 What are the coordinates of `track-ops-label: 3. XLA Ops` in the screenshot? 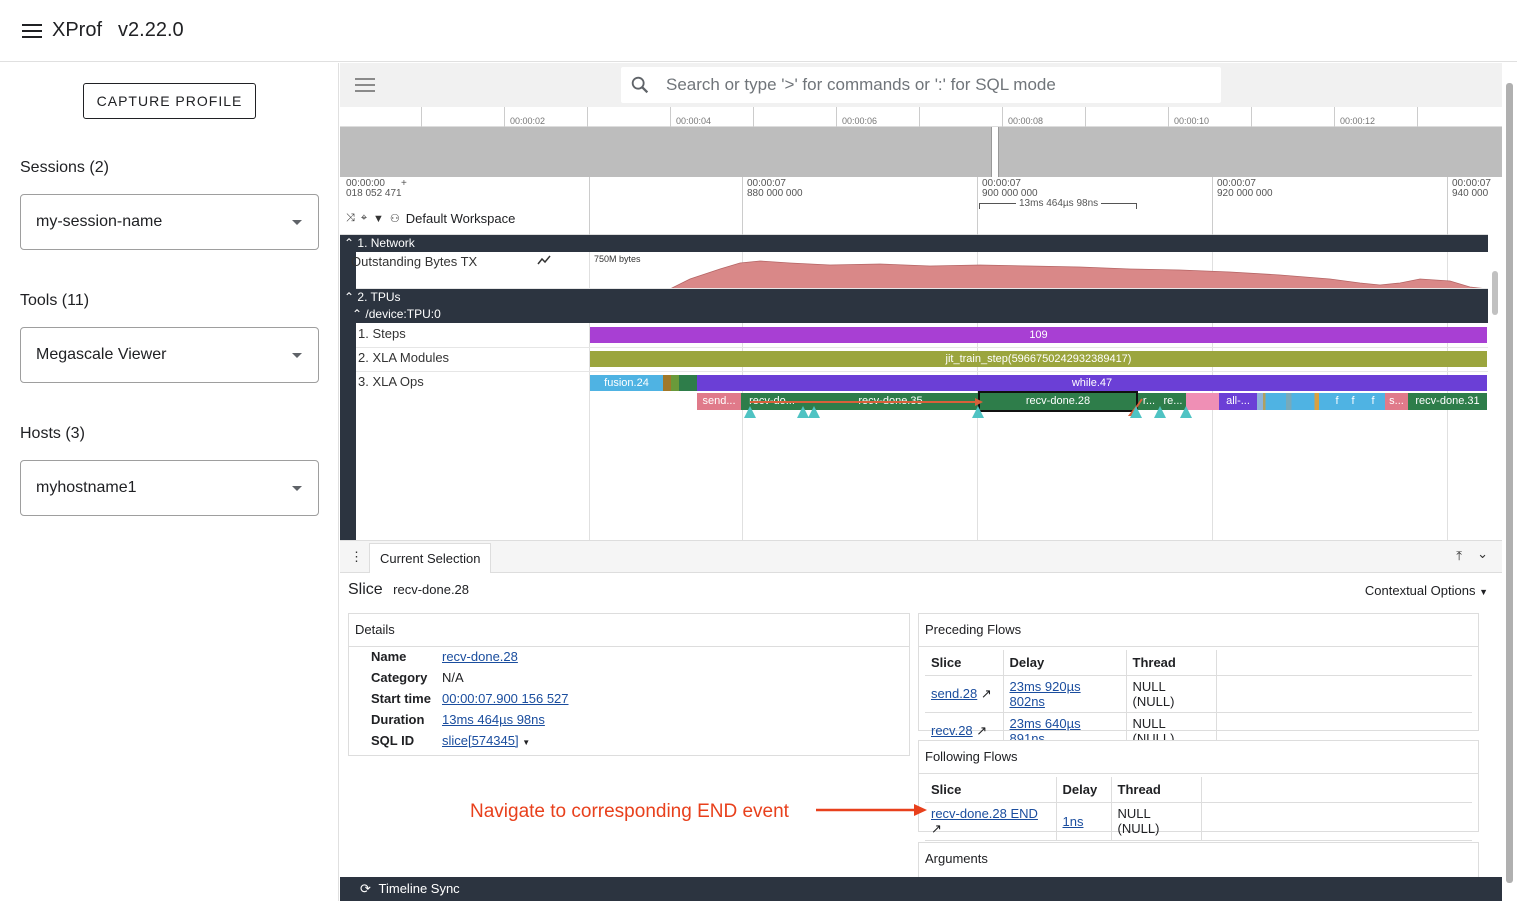 It's located at (391, 381).